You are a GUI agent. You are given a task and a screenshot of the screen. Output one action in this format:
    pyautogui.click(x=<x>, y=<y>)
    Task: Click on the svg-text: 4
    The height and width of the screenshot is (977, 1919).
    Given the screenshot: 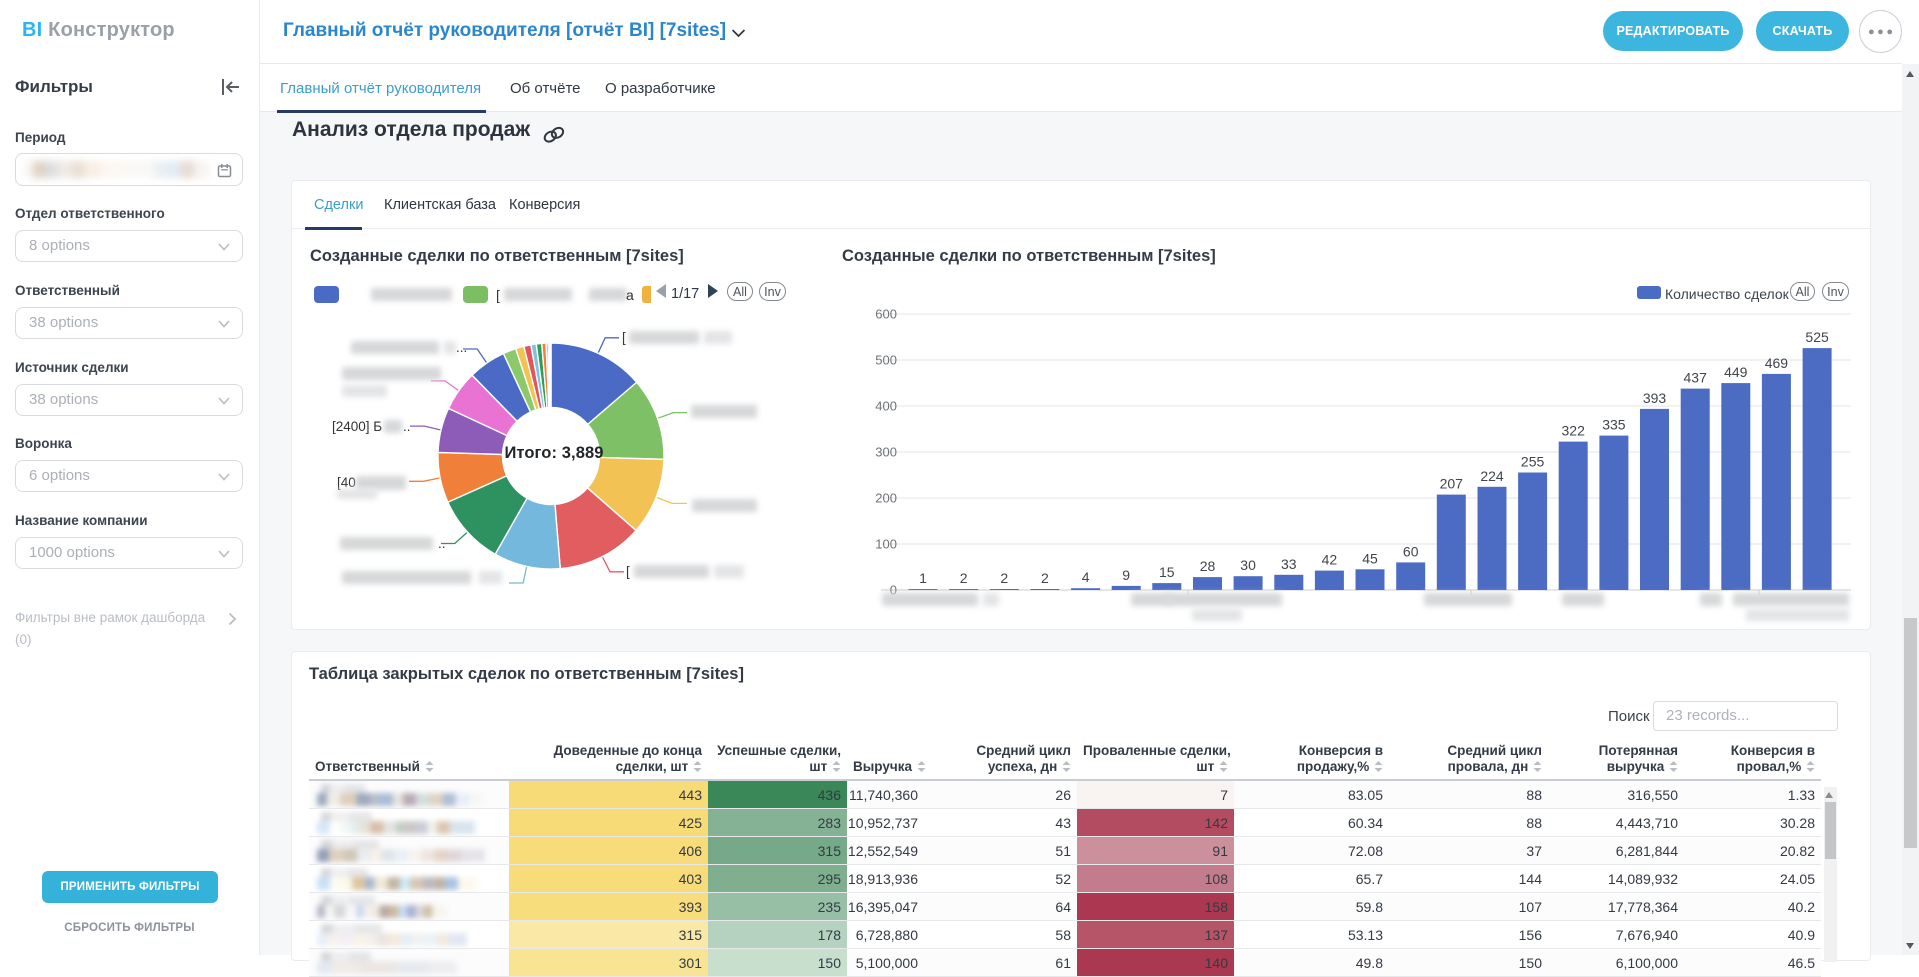 What is the action you would take?
    pyautogui.click(x=1086, y=577)
    